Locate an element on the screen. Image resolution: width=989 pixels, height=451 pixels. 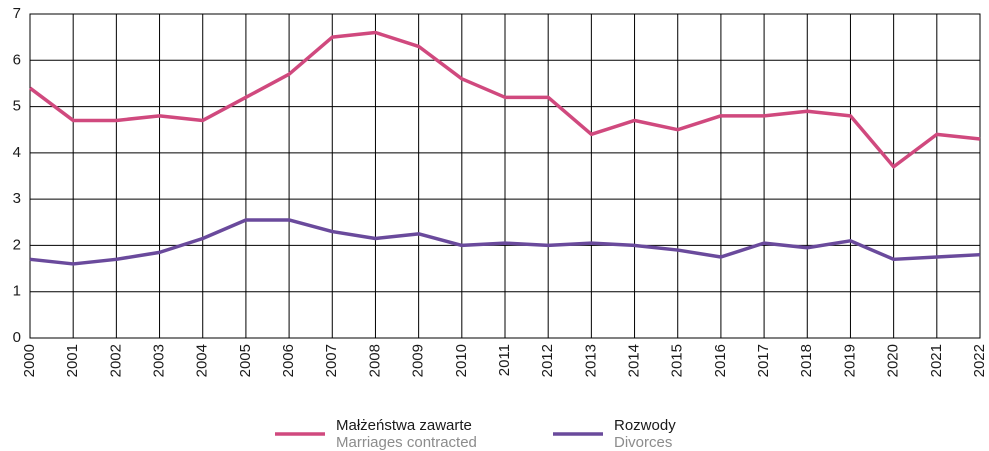
x-tick-label: 2017 is located at coordinates (763, 360).